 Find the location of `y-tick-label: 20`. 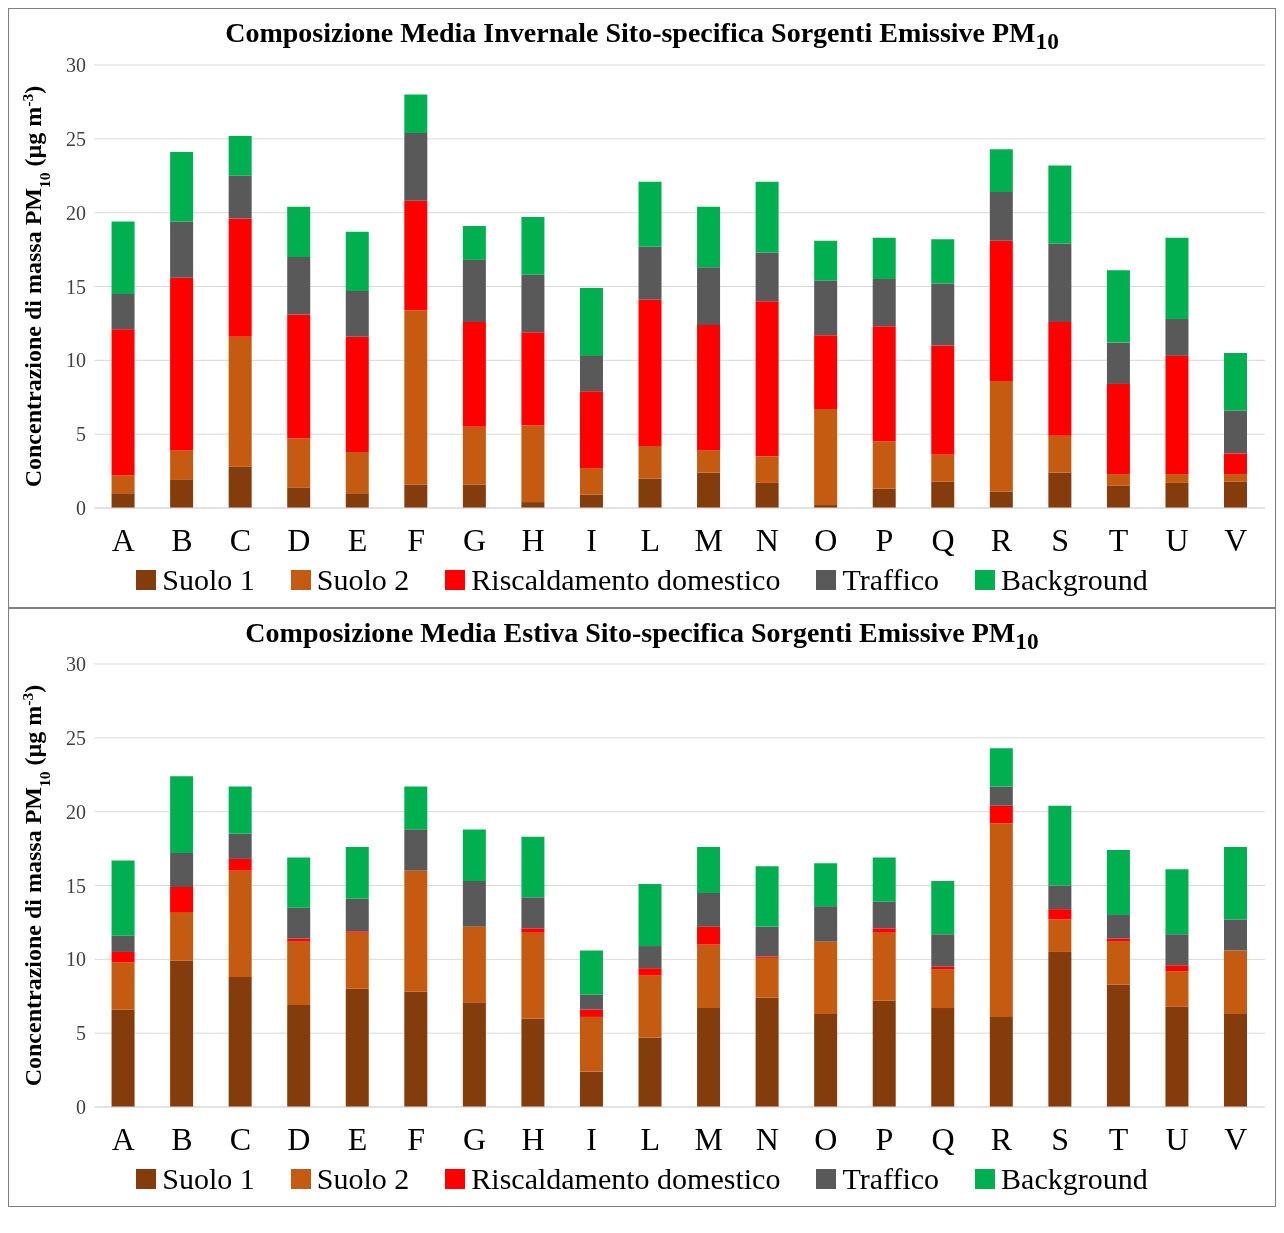

y-tick-label: 20 is located at coordinates (76, 212).